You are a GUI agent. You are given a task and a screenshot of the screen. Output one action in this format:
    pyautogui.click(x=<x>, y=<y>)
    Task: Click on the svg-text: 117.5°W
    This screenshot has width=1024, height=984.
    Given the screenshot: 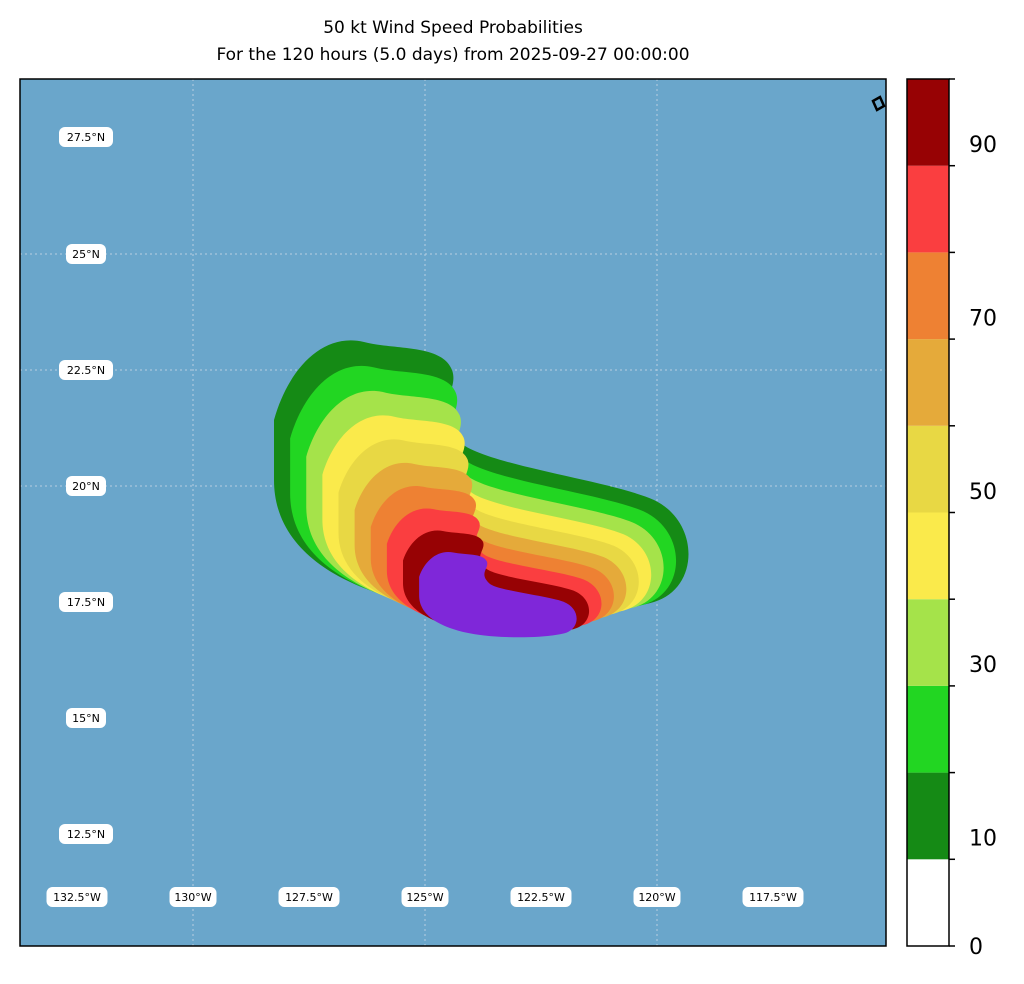 What is the action you would take?
    pyautogui.click(x=773, y=897)
    